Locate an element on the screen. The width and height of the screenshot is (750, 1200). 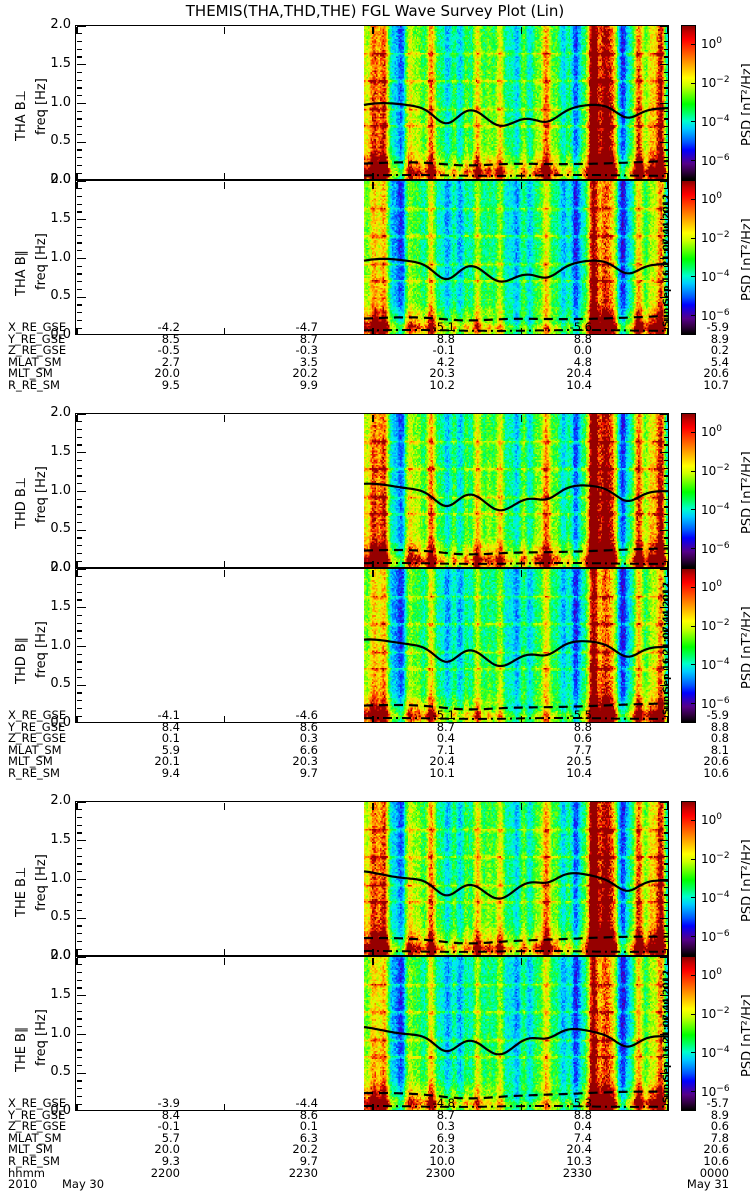
date-left-label: May 30 is located at coordinates (83, 1184).